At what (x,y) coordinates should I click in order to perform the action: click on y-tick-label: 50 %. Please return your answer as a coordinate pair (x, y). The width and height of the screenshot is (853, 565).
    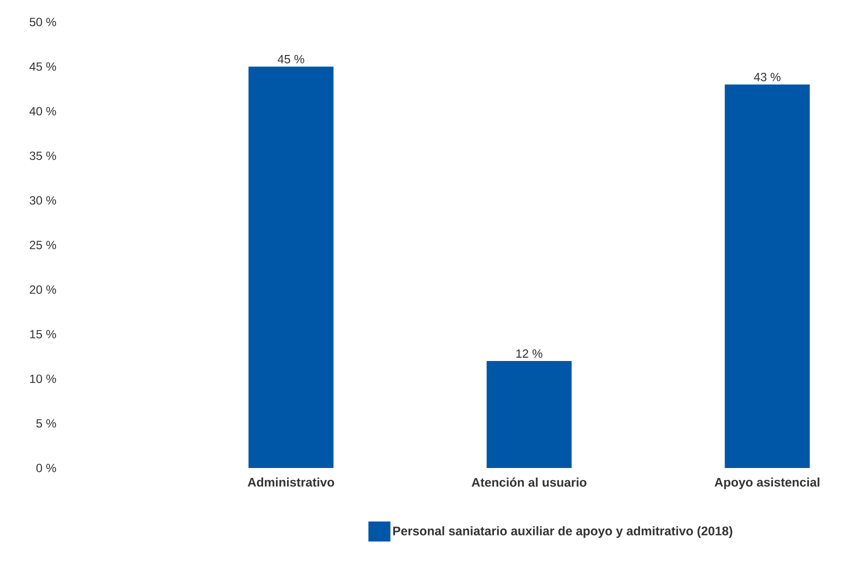
    Looking at the image, I should click on (43, 22).